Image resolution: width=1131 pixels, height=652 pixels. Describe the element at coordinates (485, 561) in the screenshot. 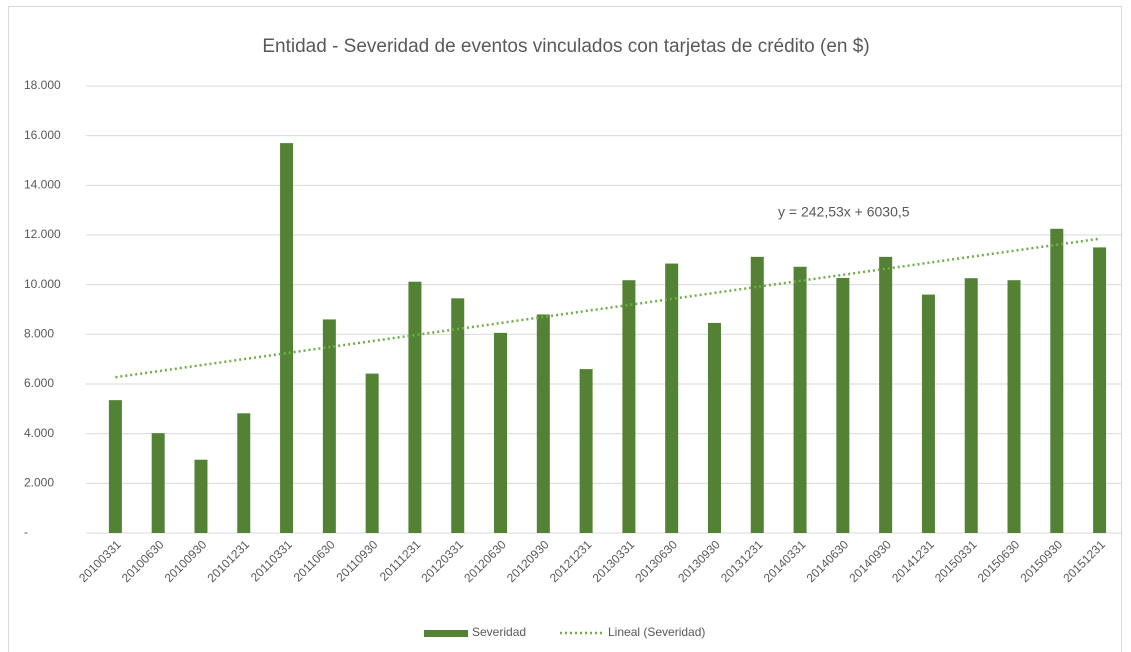

I see `x-tick-label: 20120630` at that location.